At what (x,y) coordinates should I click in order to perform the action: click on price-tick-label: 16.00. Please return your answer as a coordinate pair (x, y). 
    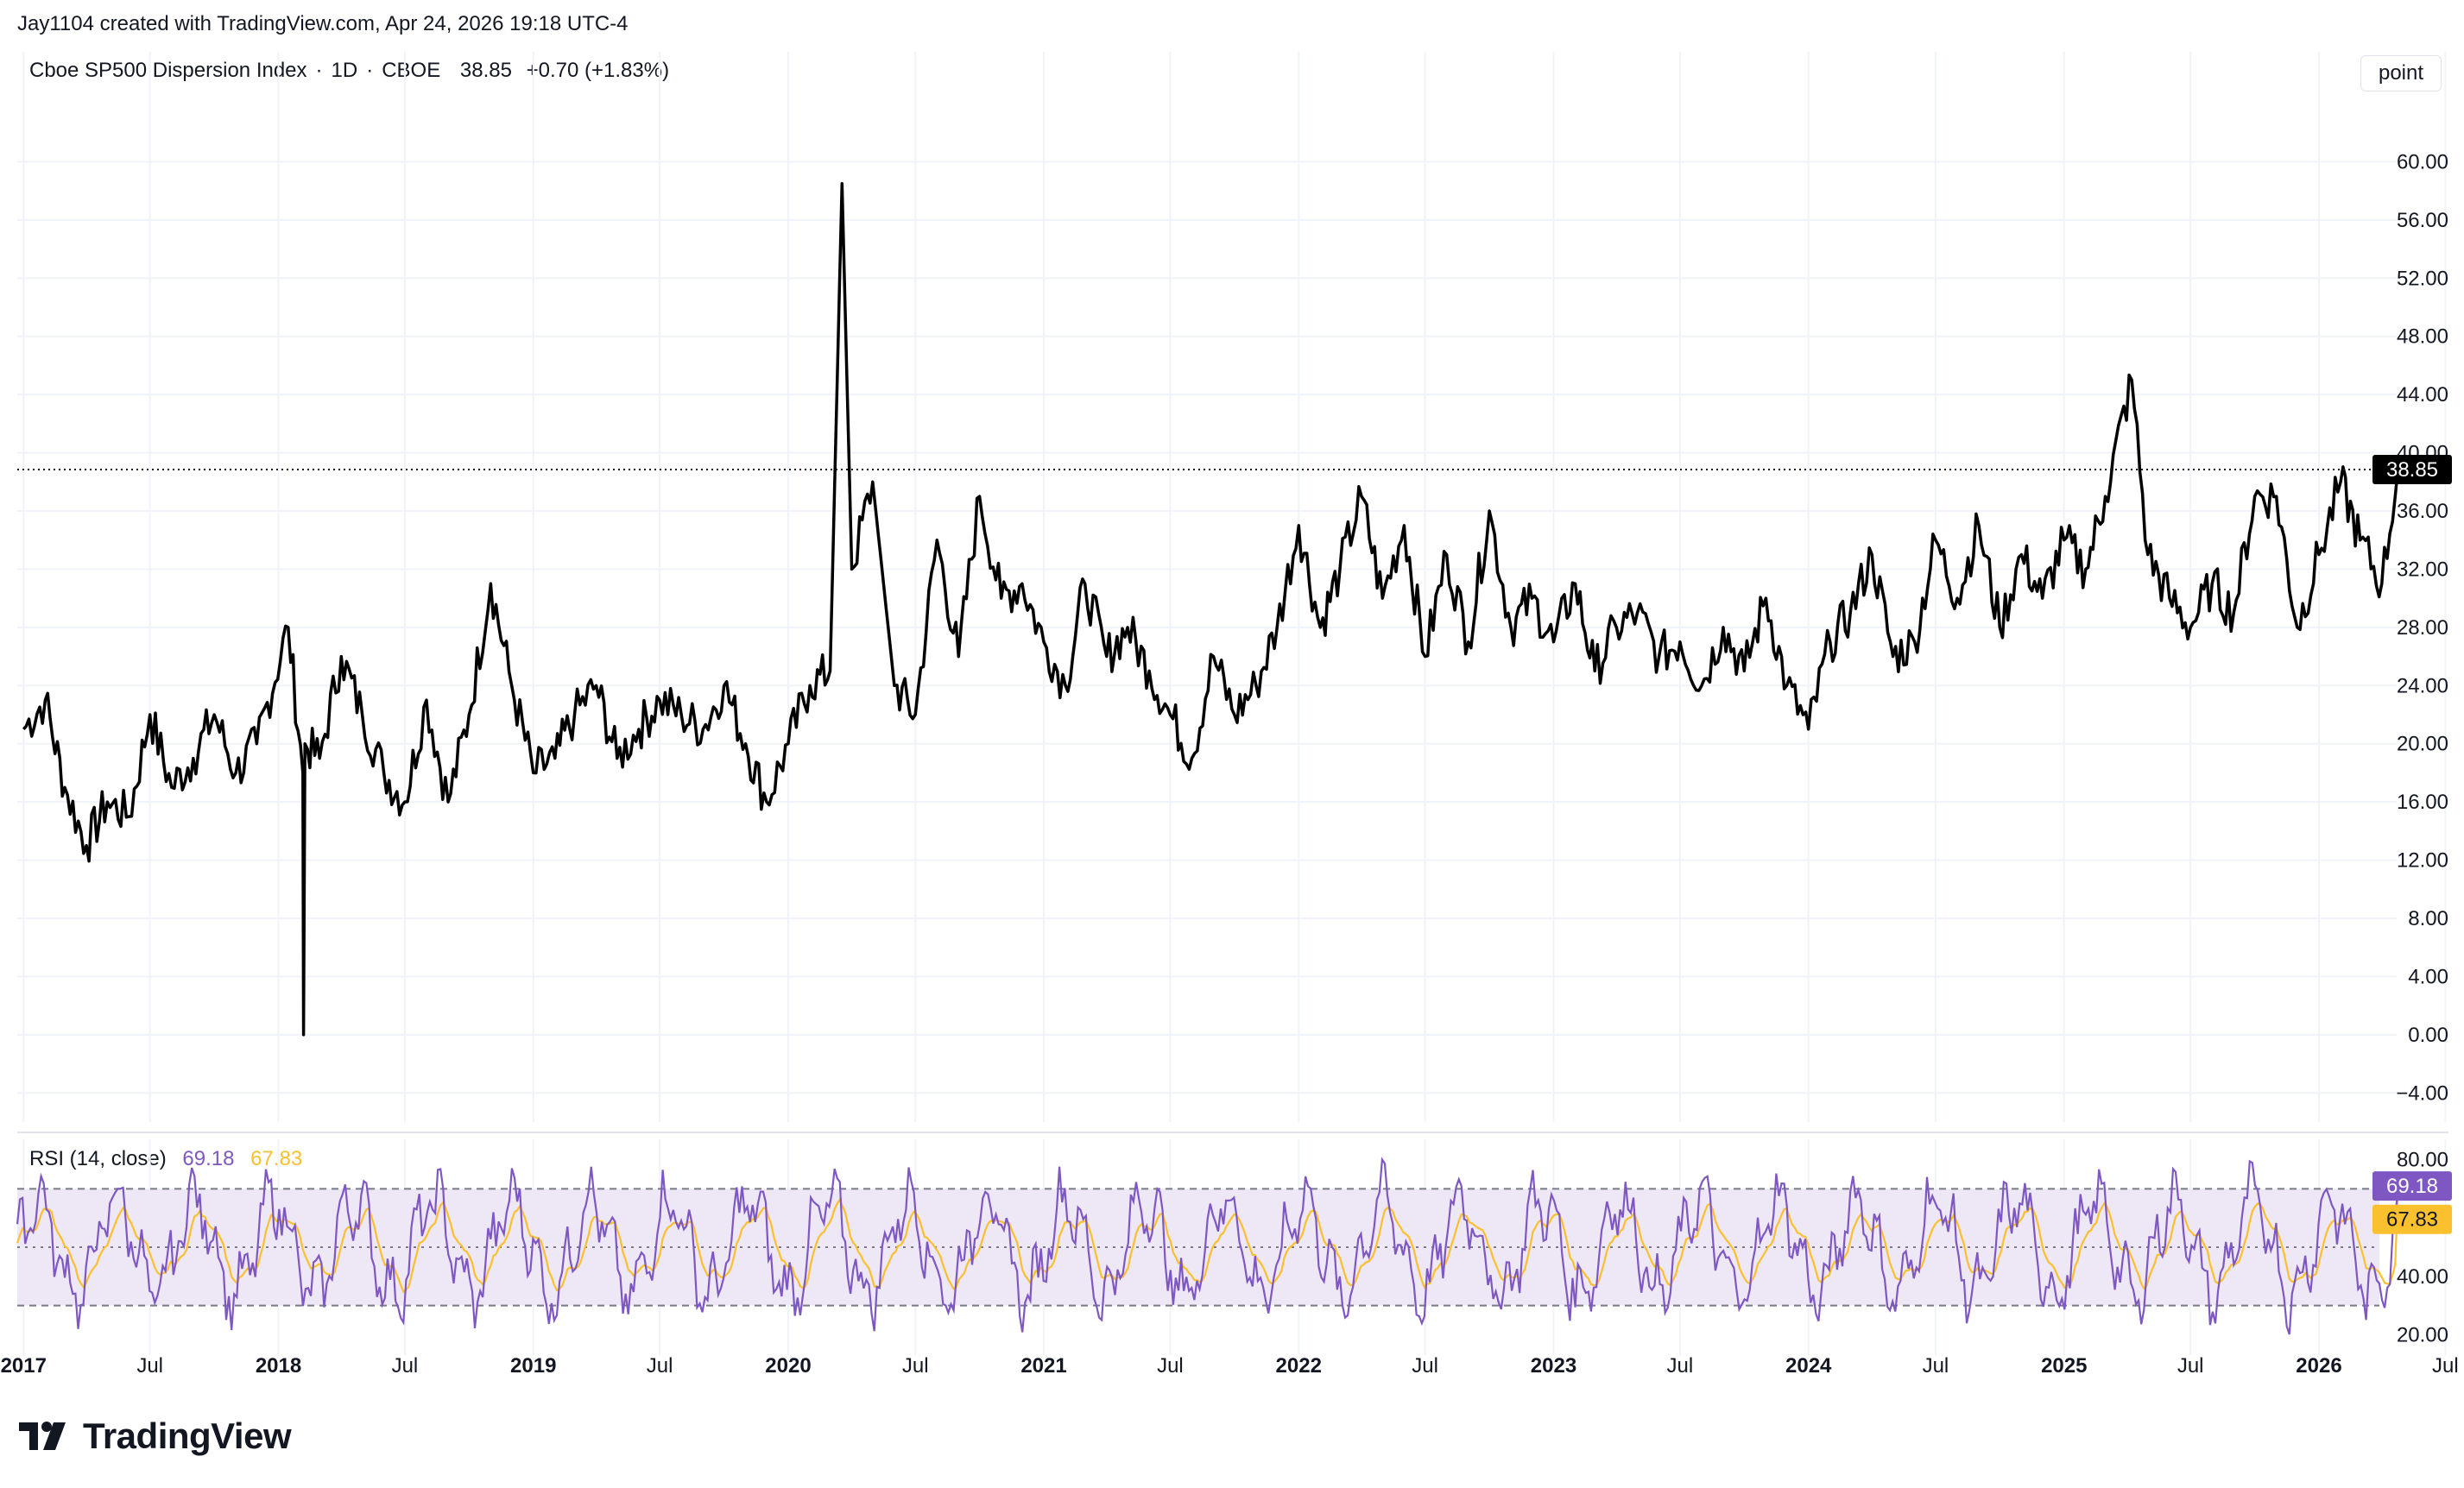
    Looking at the image, I should click on (2422, 803).